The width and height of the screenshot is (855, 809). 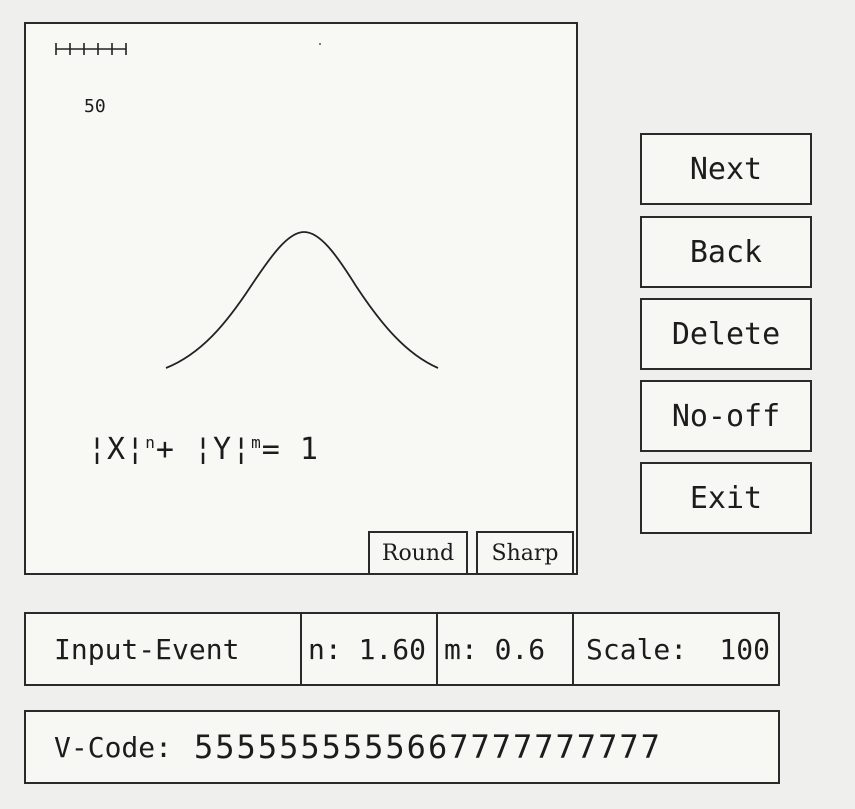 I want to click on formula-x-term: ¦X¦, so click(x=117, y=449).